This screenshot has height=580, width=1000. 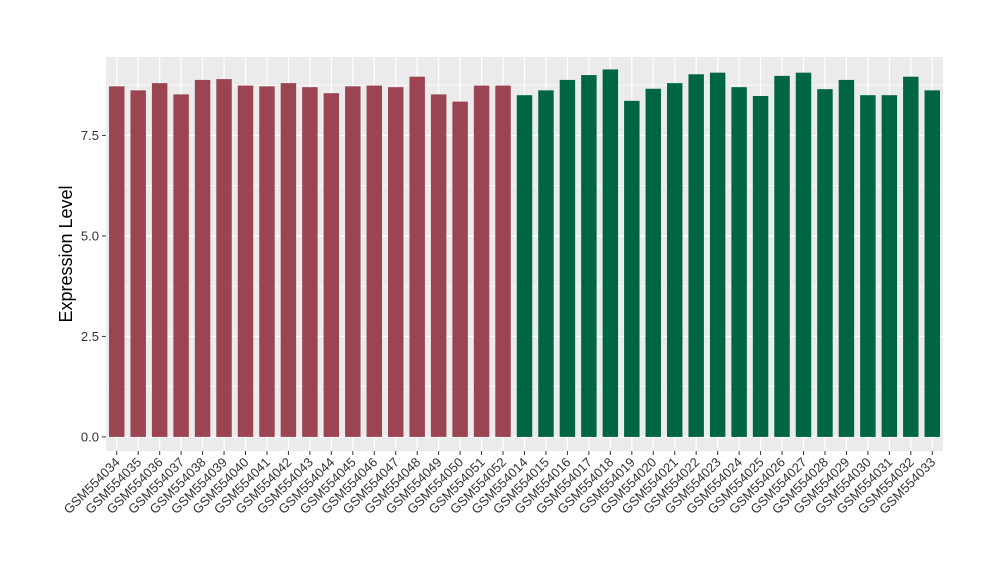 I want to click on bar-GSM554050, so click(x=460, y=269).